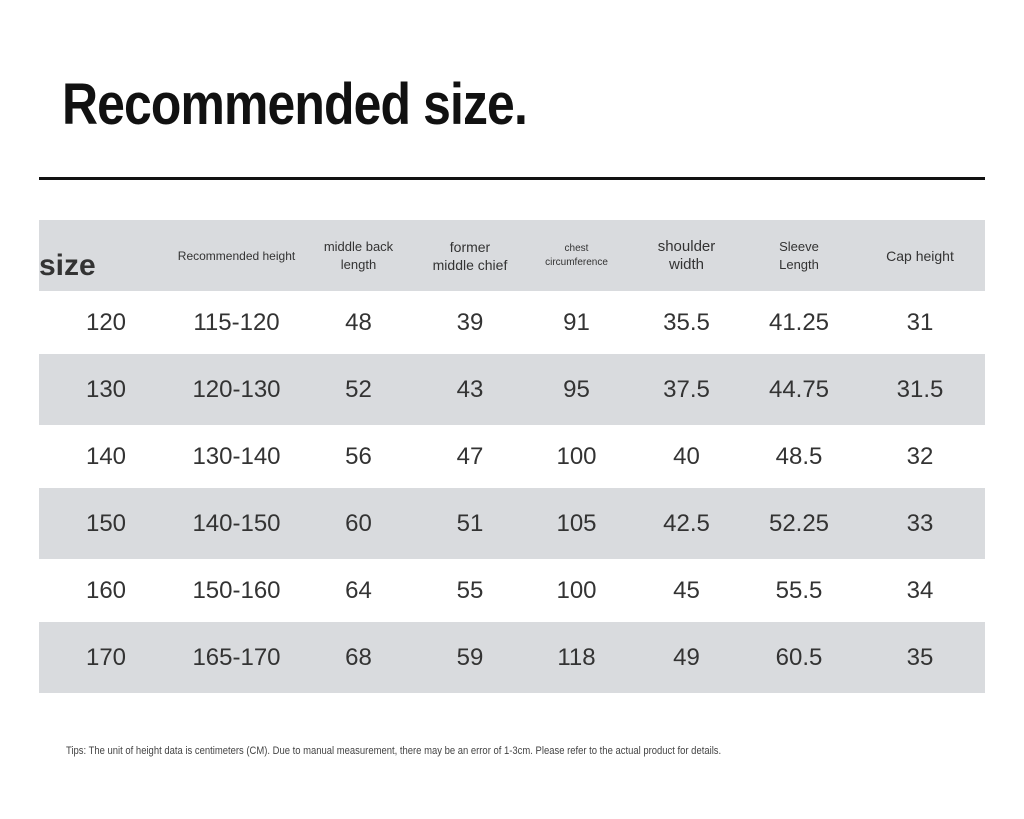 Image resolution: width=1024 pixels, height=819 pixels. I want to click on table-cell: 31, so click(920, 322).